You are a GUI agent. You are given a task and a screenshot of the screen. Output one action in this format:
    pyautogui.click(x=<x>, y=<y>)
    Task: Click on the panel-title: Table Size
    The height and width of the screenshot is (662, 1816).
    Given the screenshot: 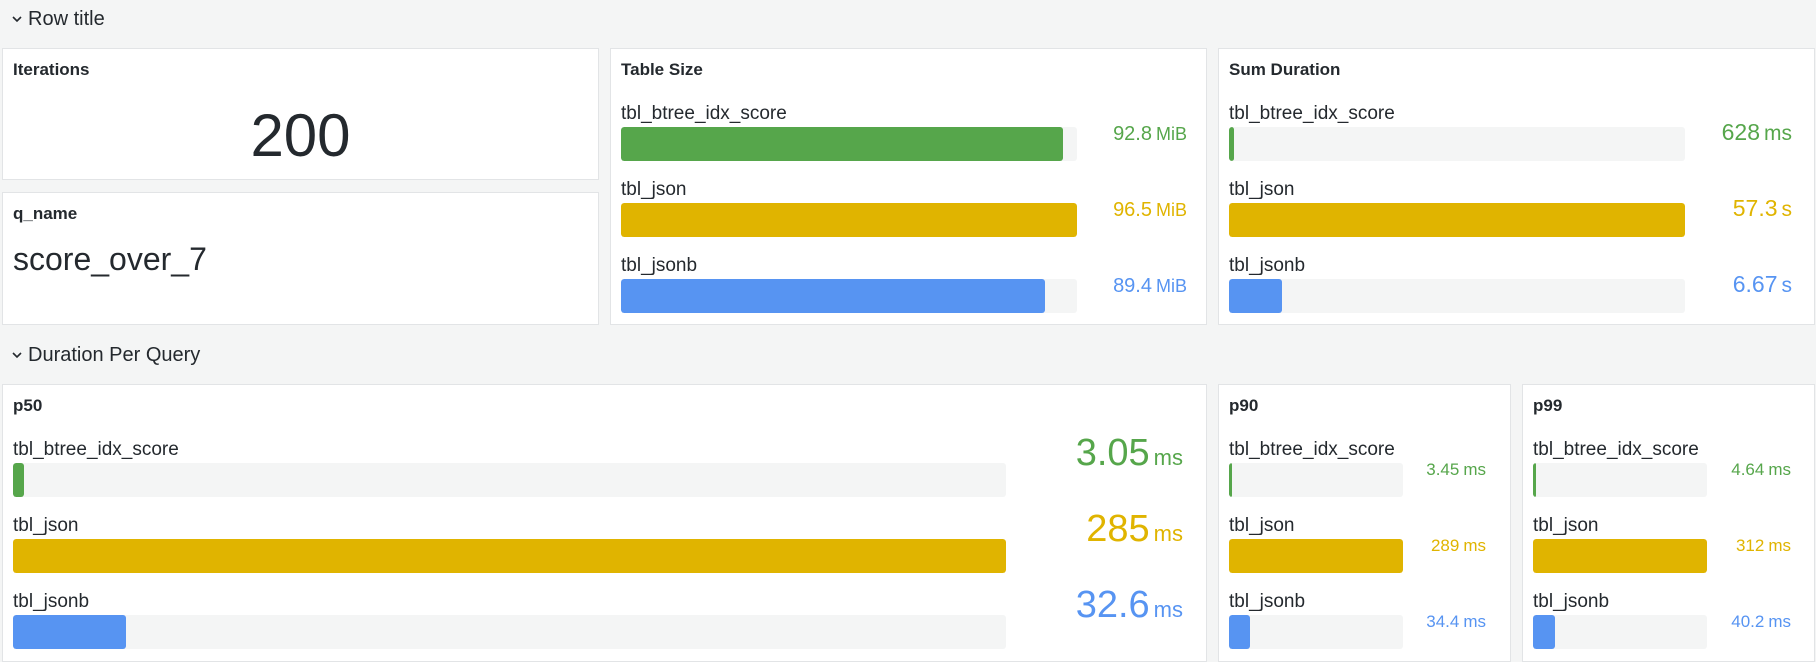 What is the action you would take?
    pyautogui.click(x=662, y=69)
    